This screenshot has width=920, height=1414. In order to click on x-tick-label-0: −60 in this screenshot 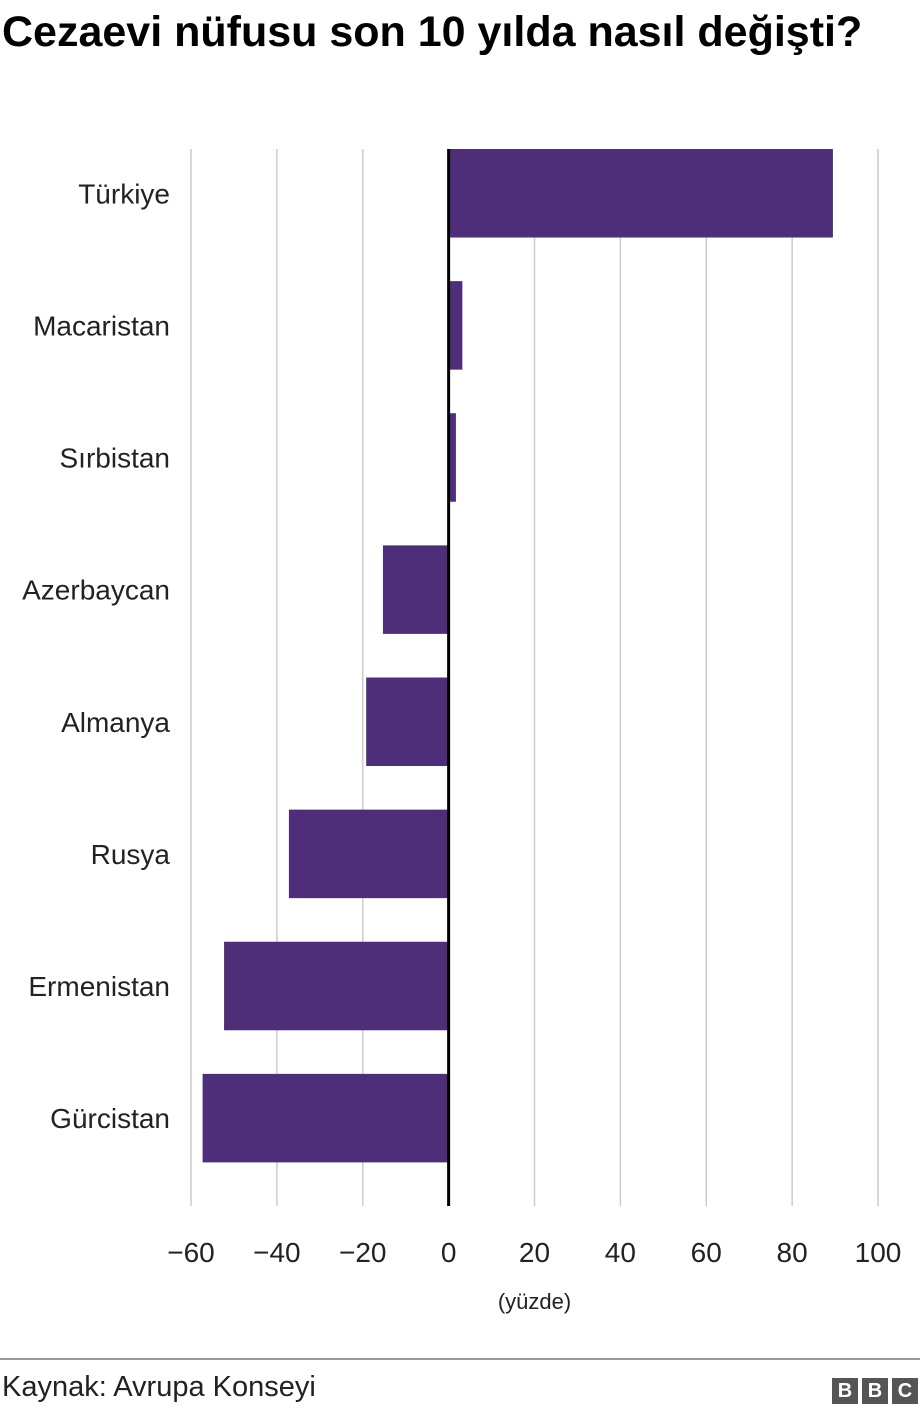, I will do `click(191, 1252)`.